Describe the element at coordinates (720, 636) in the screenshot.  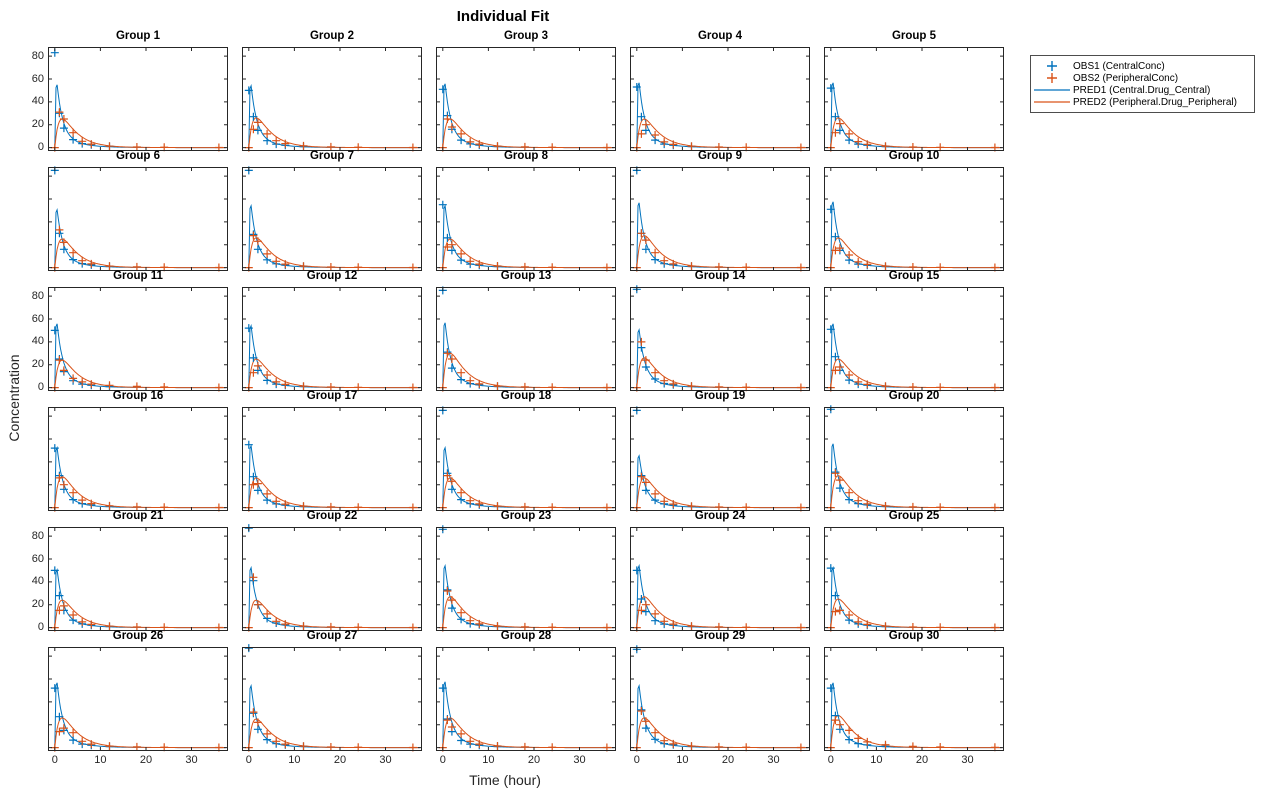
I see `subplot-title: Group 29` at that location.